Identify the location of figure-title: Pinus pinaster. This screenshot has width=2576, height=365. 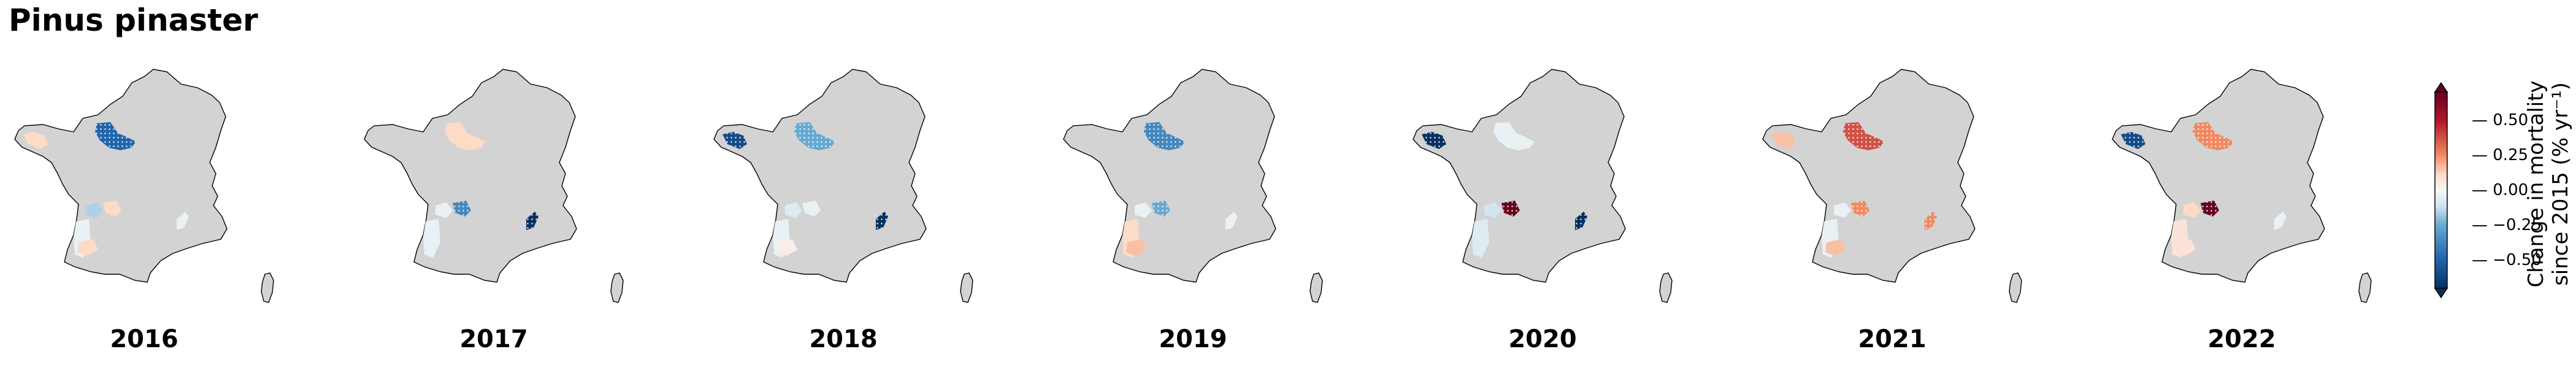
(133, 20).